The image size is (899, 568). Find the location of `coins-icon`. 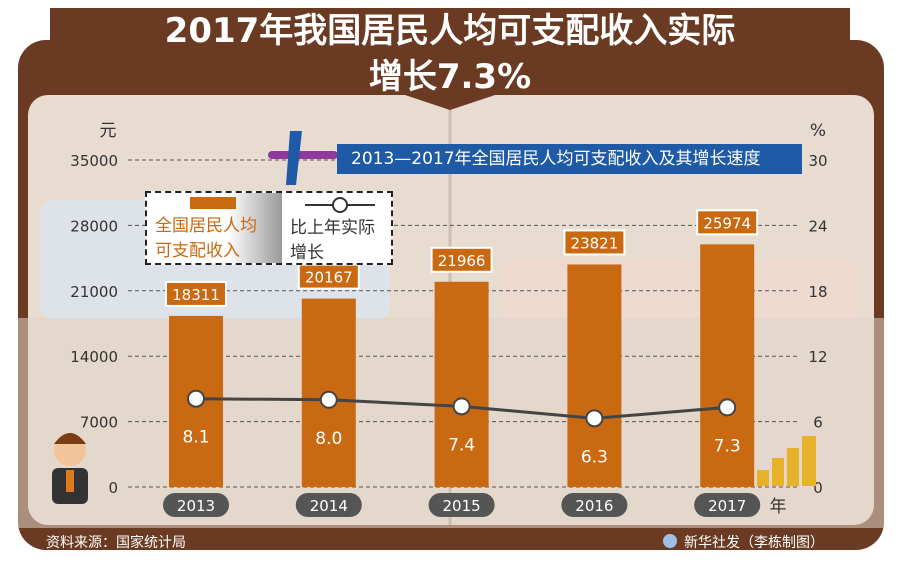

coins-icon is located at coordinates (786, 461).